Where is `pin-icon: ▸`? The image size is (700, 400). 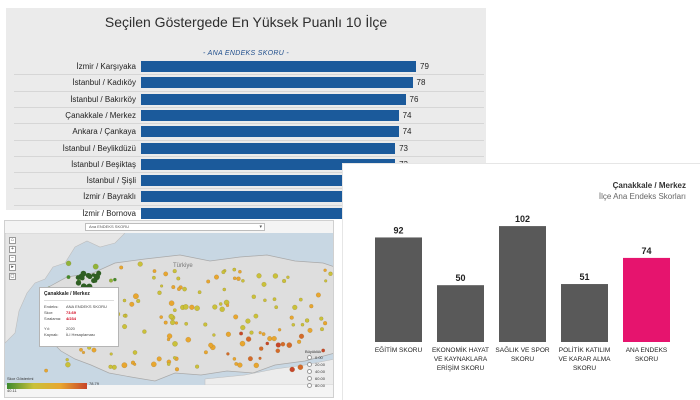 pin-icon: ▸ is located at coordinates (12, 267).